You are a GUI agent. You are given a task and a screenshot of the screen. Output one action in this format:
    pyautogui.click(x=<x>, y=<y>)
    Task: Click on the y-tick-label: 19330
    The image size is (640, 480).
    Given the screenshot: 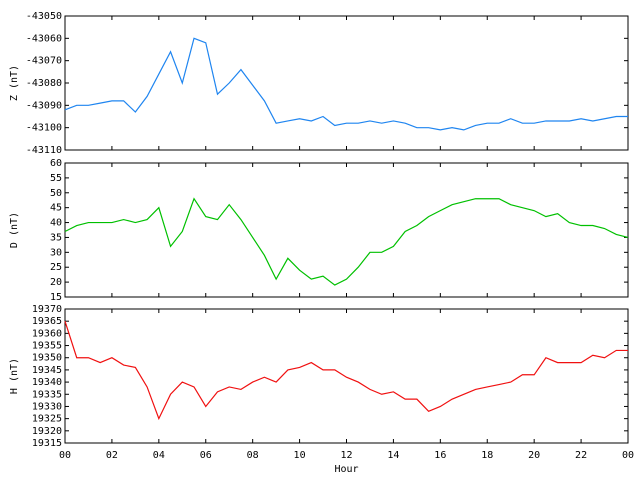 What is the action you would take?
    pyautogui.click(x=47, y=406)
    